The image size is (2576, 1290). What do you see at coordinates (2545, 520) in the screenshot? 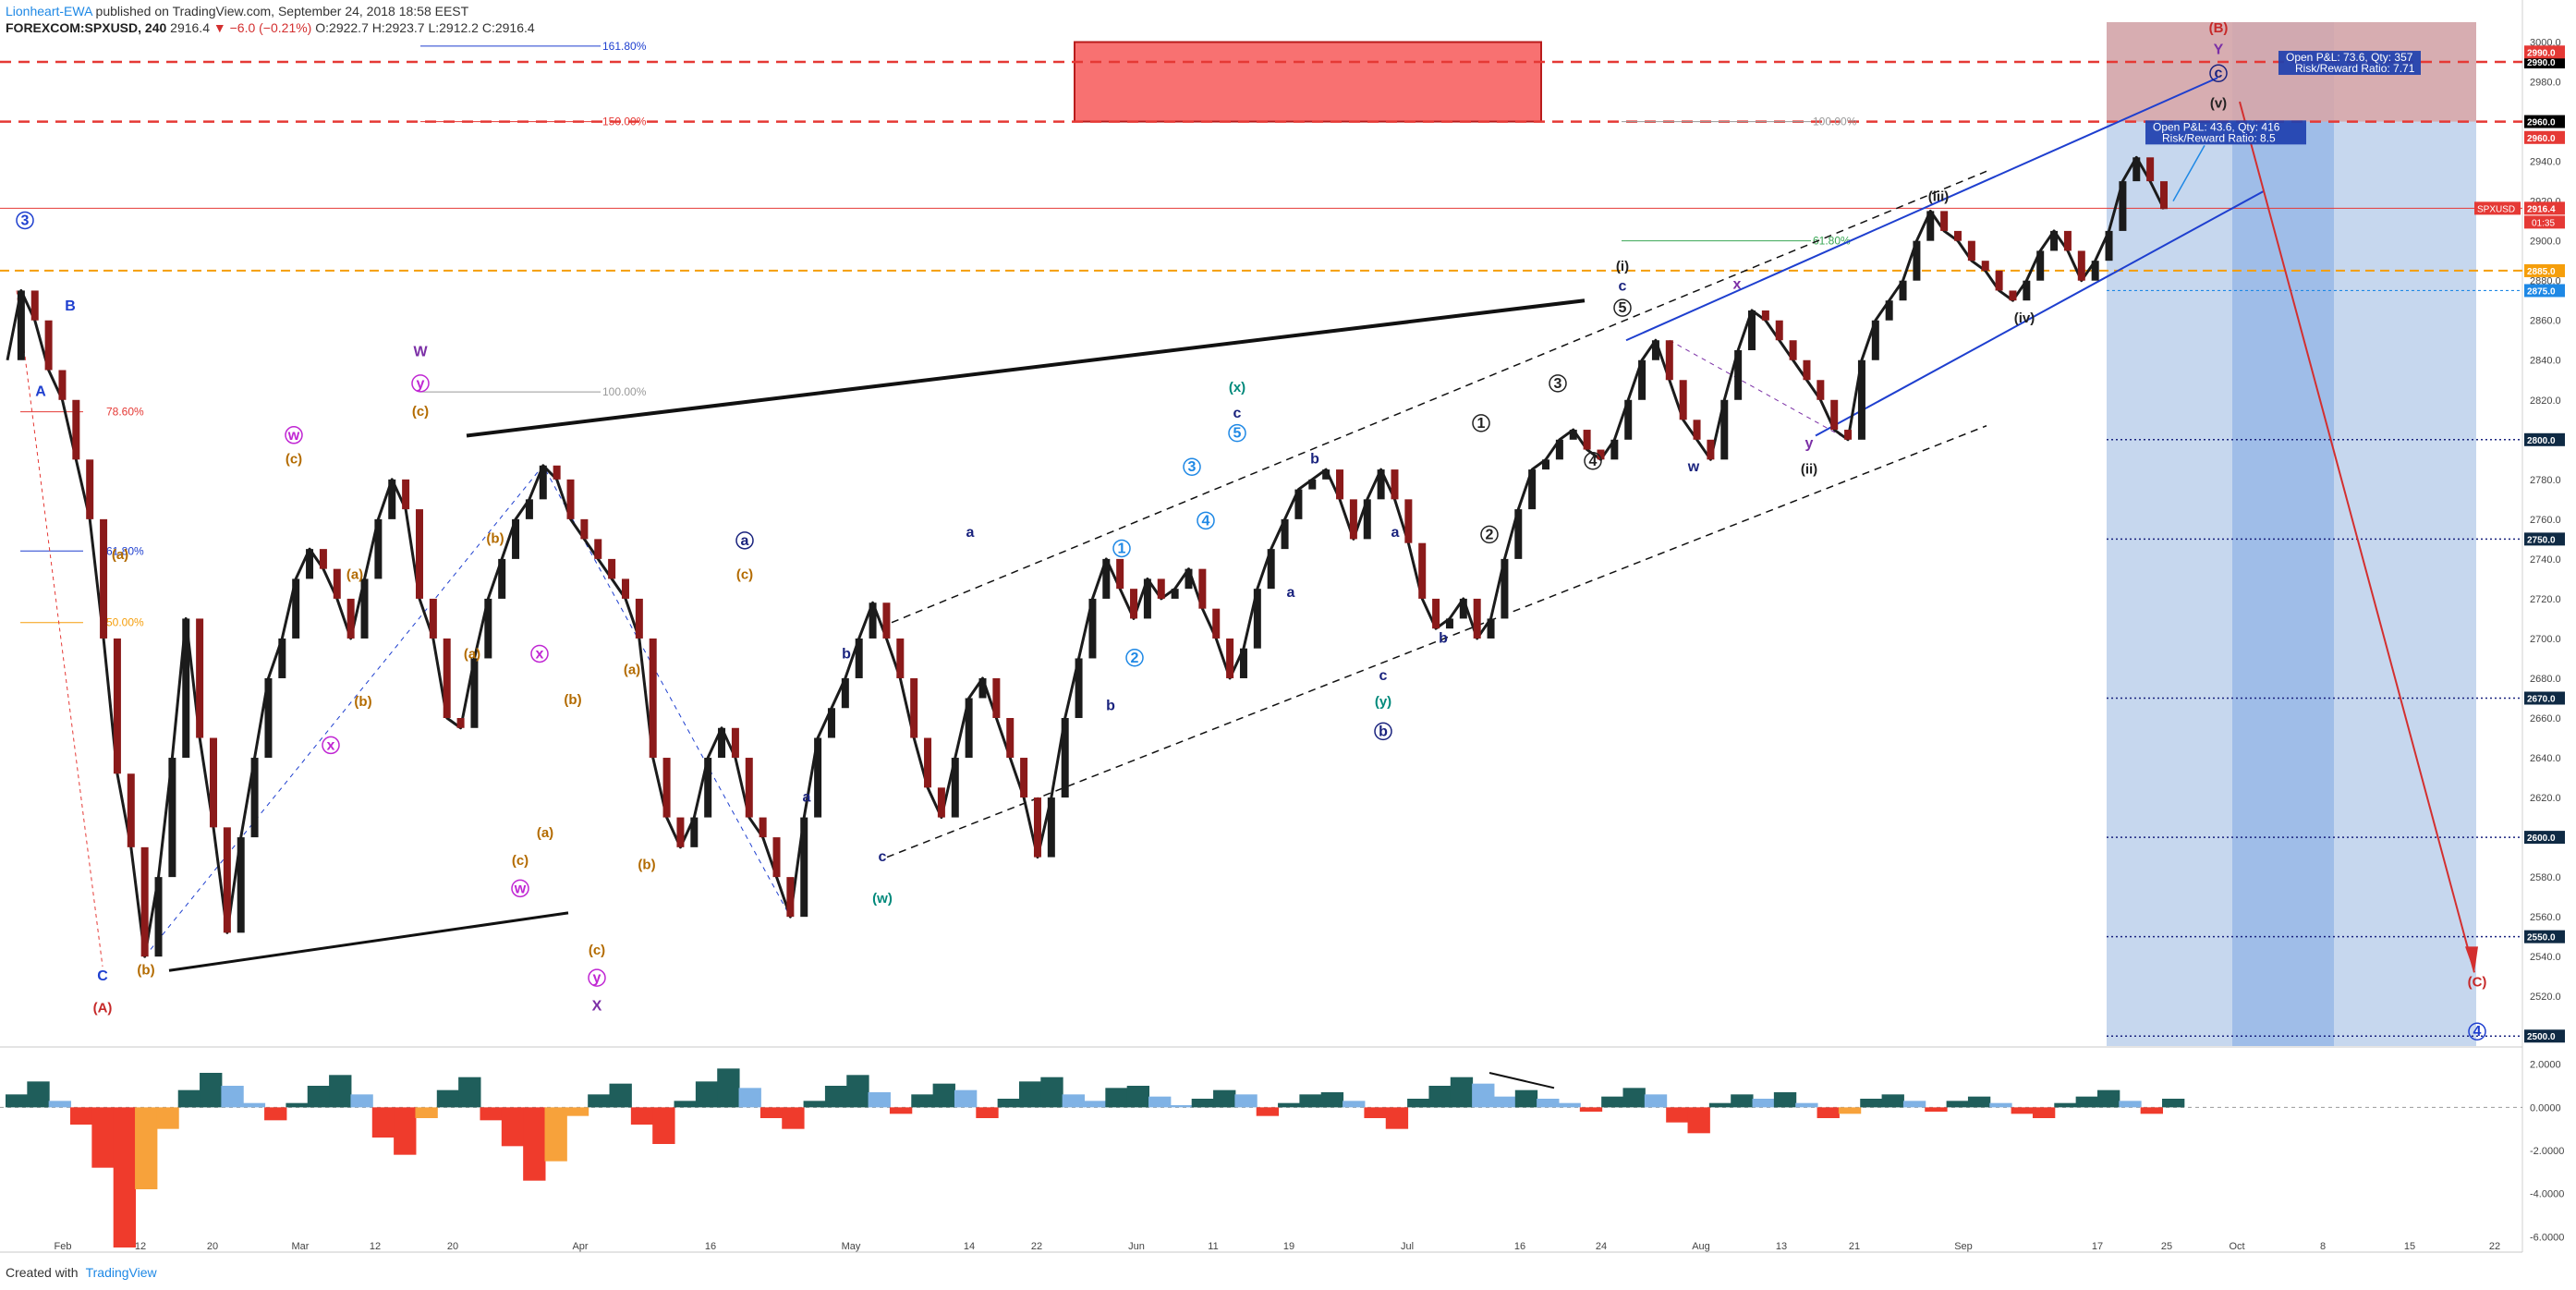
I see `y-tick-label: 2760.0` at bounding box center [2545, 520].